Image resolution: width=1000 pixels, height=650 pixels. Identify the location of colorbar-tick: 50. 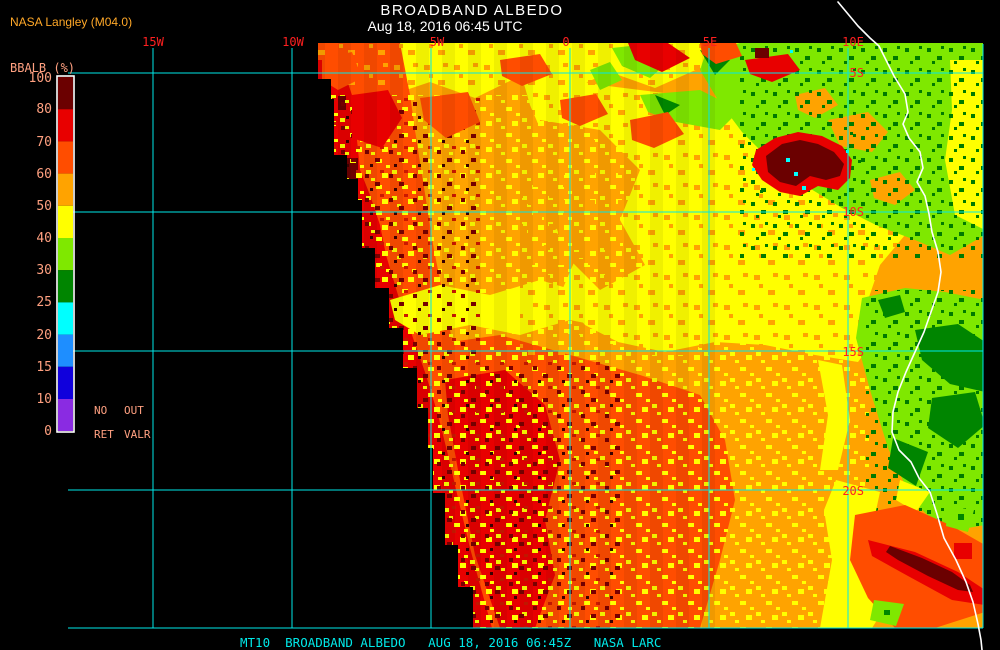
(44, 206).